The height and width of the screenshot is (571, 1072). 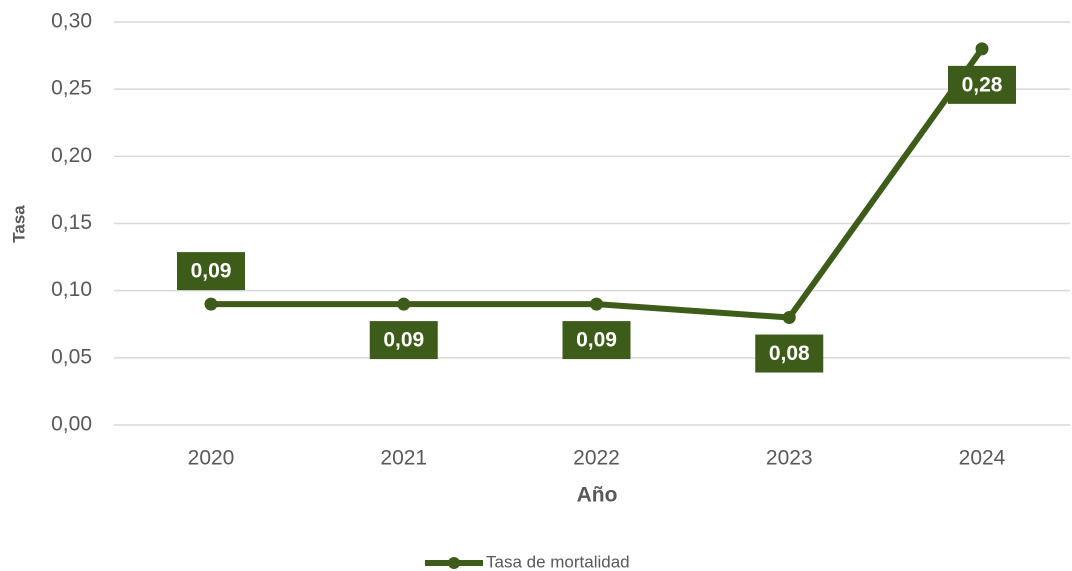 What do you see at coordinates (403, 458) in the screenshot?
I see `x-tick-label: 2021` at bounding box center [403, 458].